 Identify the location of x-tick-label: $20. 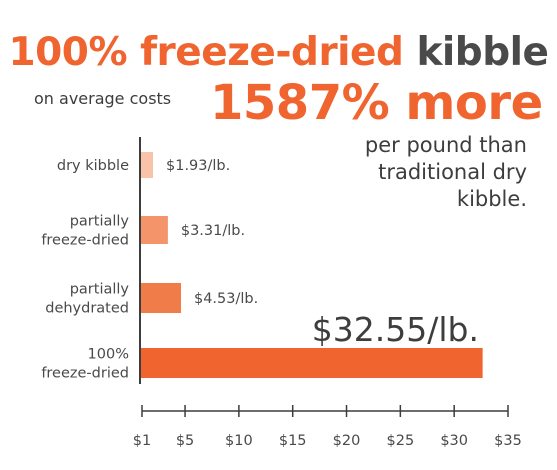
(347, 441).